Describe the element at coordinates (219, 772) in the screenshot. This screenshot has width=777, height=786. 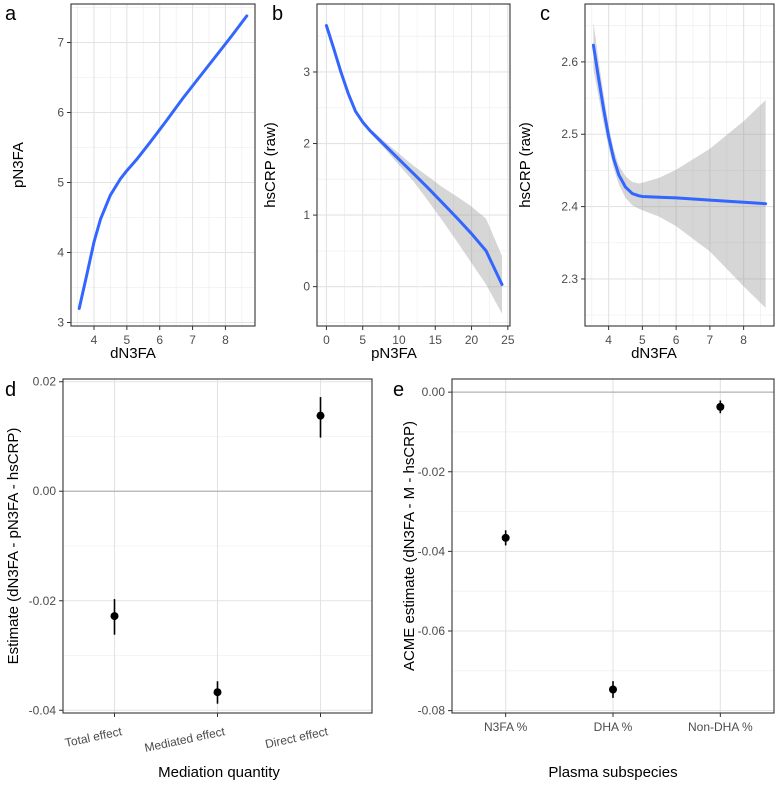
I see `x-axis-title: Mediation quantity` at that location.